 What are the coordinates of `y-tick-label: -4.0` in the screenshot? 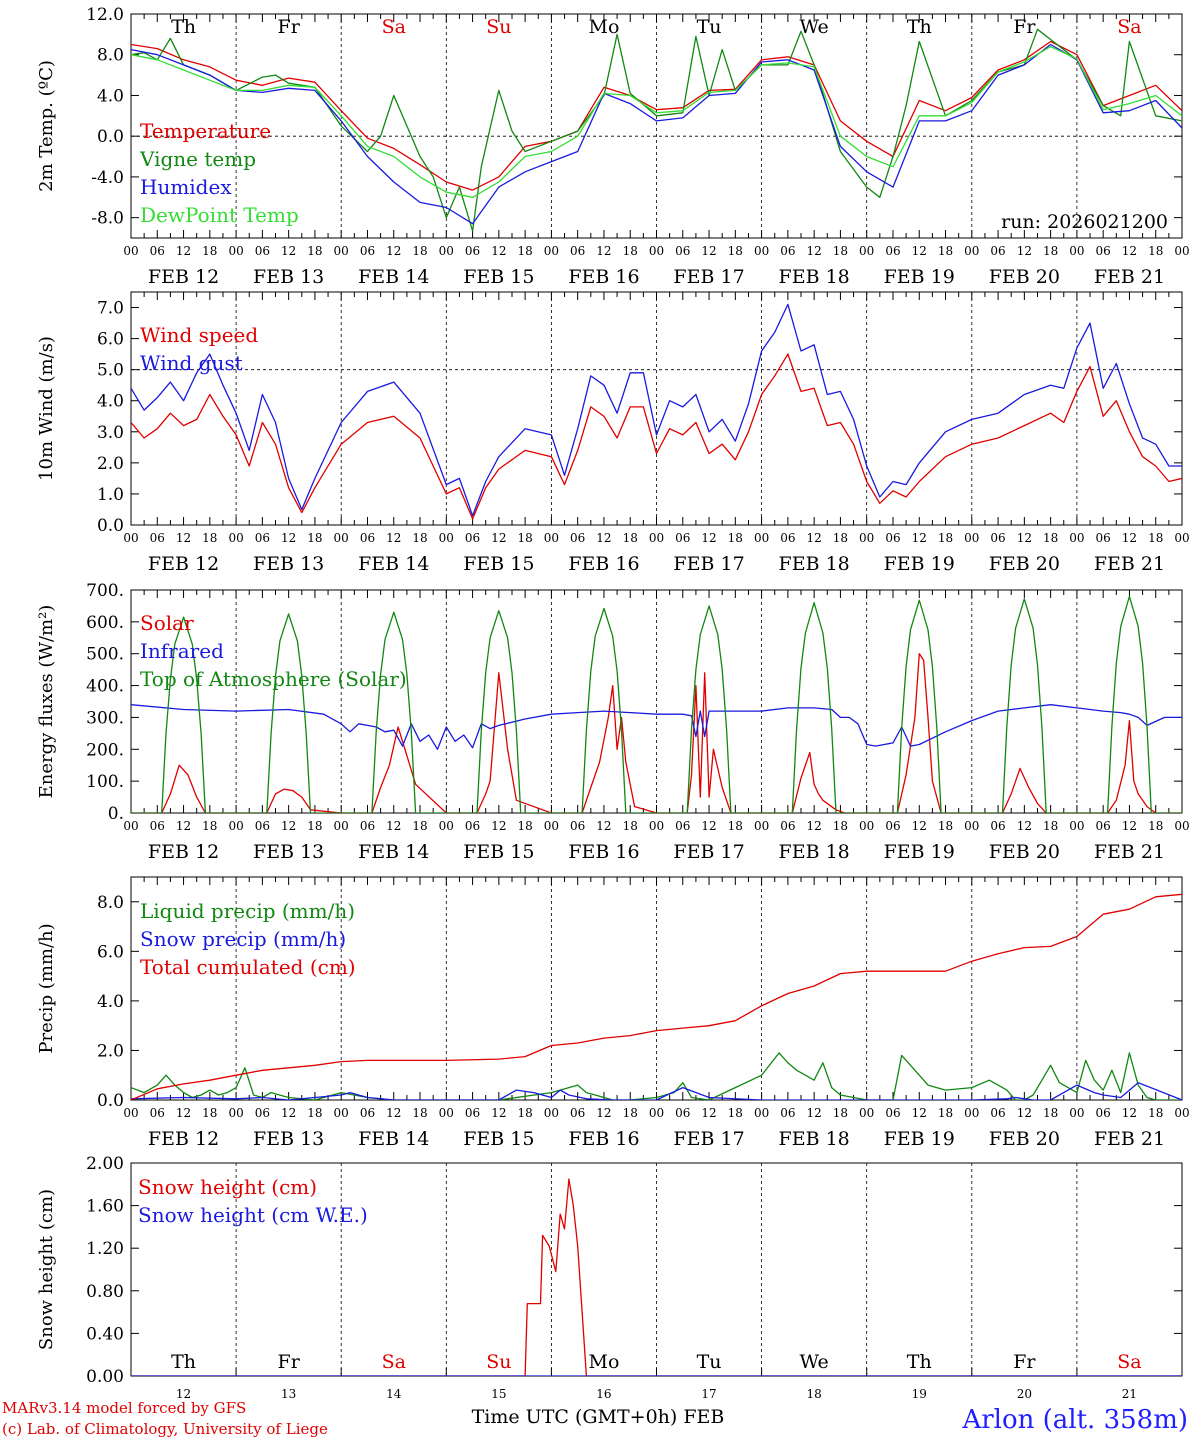 It's located at (107, 178).